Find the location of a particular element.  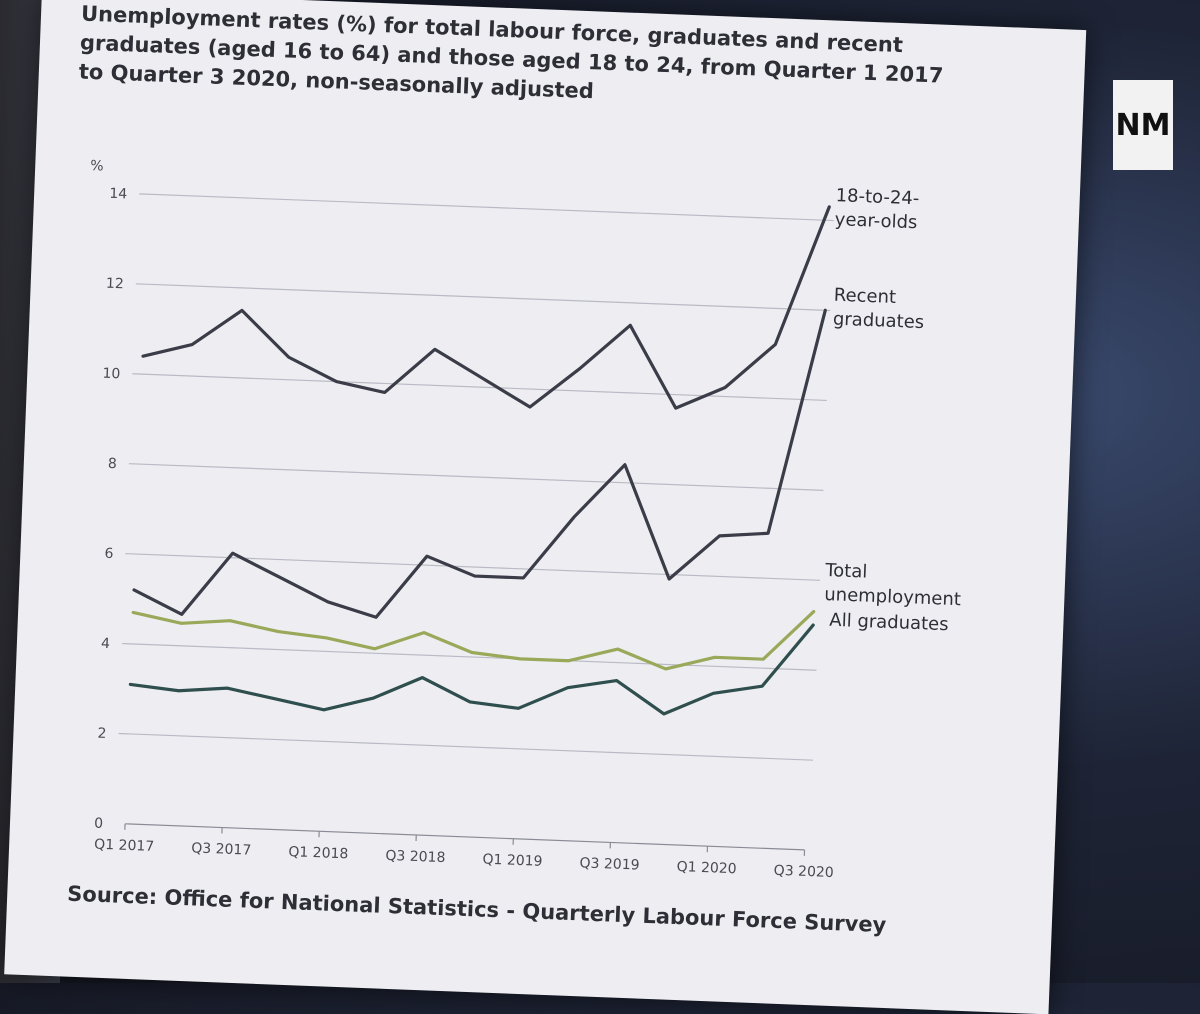

y-tick-label: 4 is located at coordinates (106, 644).